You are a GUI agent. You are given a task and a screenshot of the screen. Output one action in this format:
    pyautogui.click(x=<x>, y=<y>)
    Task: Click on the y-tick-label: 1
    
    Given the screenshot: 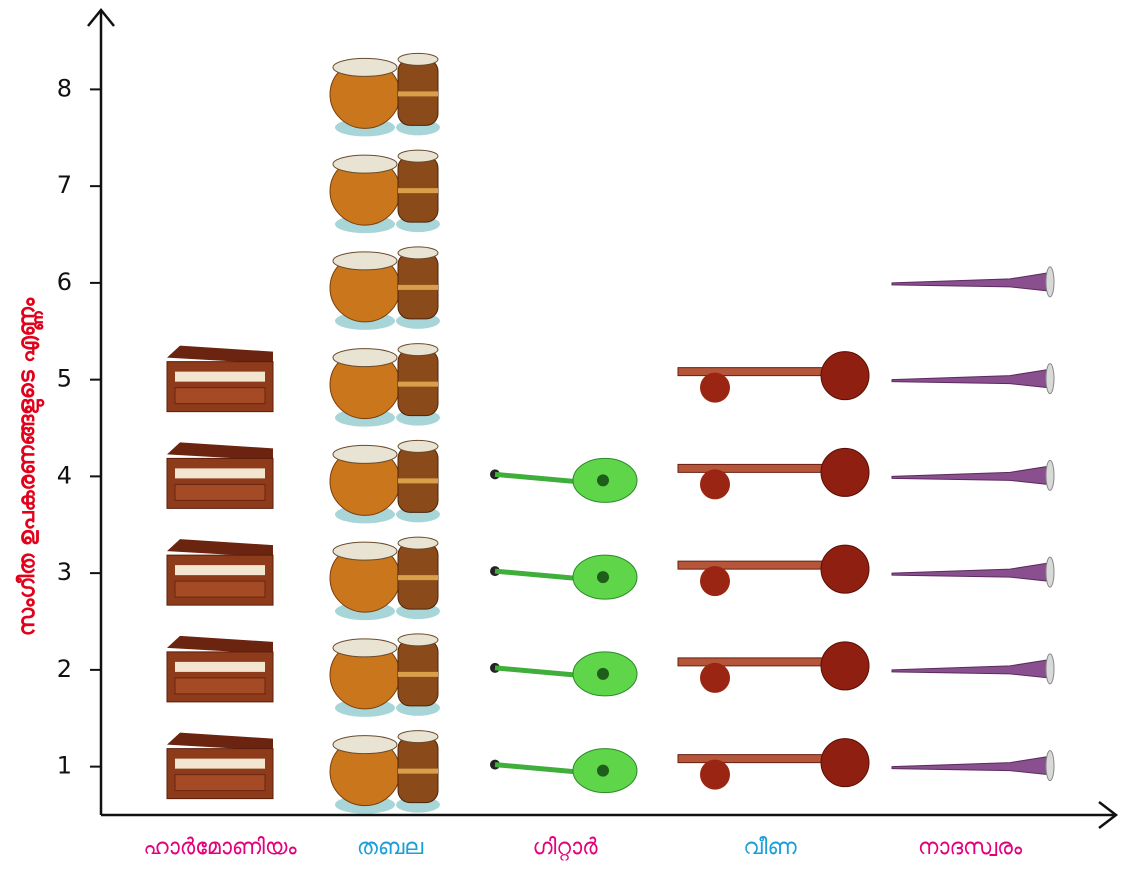 What is the action you would take?
    pyautogui.click(x=64, y=766)
    